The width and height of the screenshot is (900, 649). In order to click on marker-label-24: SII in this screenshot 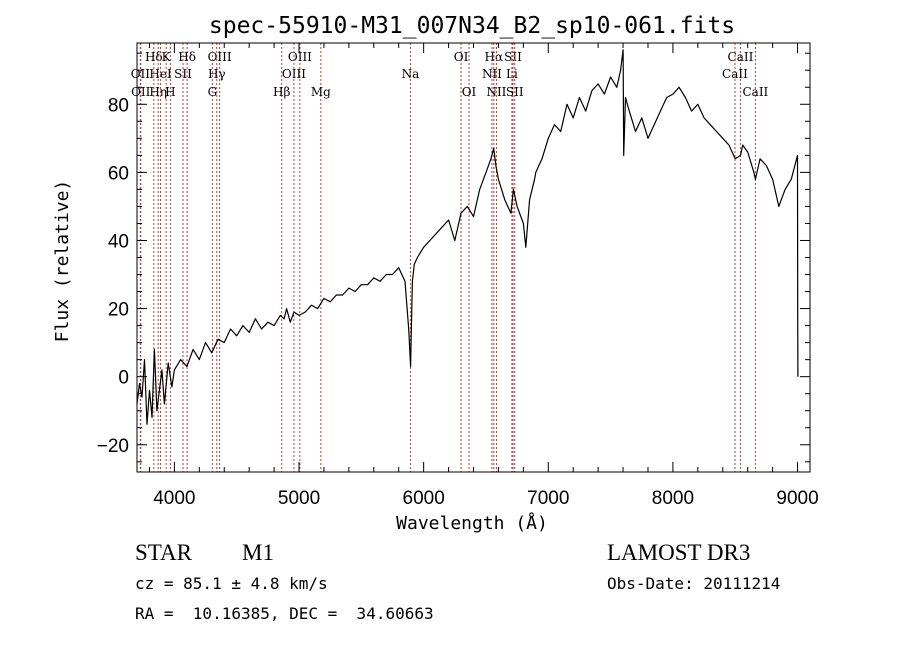, I will do `click(515, 92)`.